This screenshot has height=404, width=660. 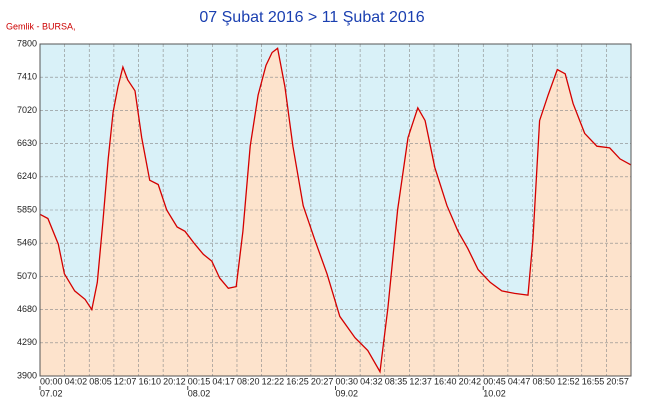 What do you see at coordinates (322, 381) in the screenshot?
I see `x-tick-label: 20:27` at bounding box center [322, 381].